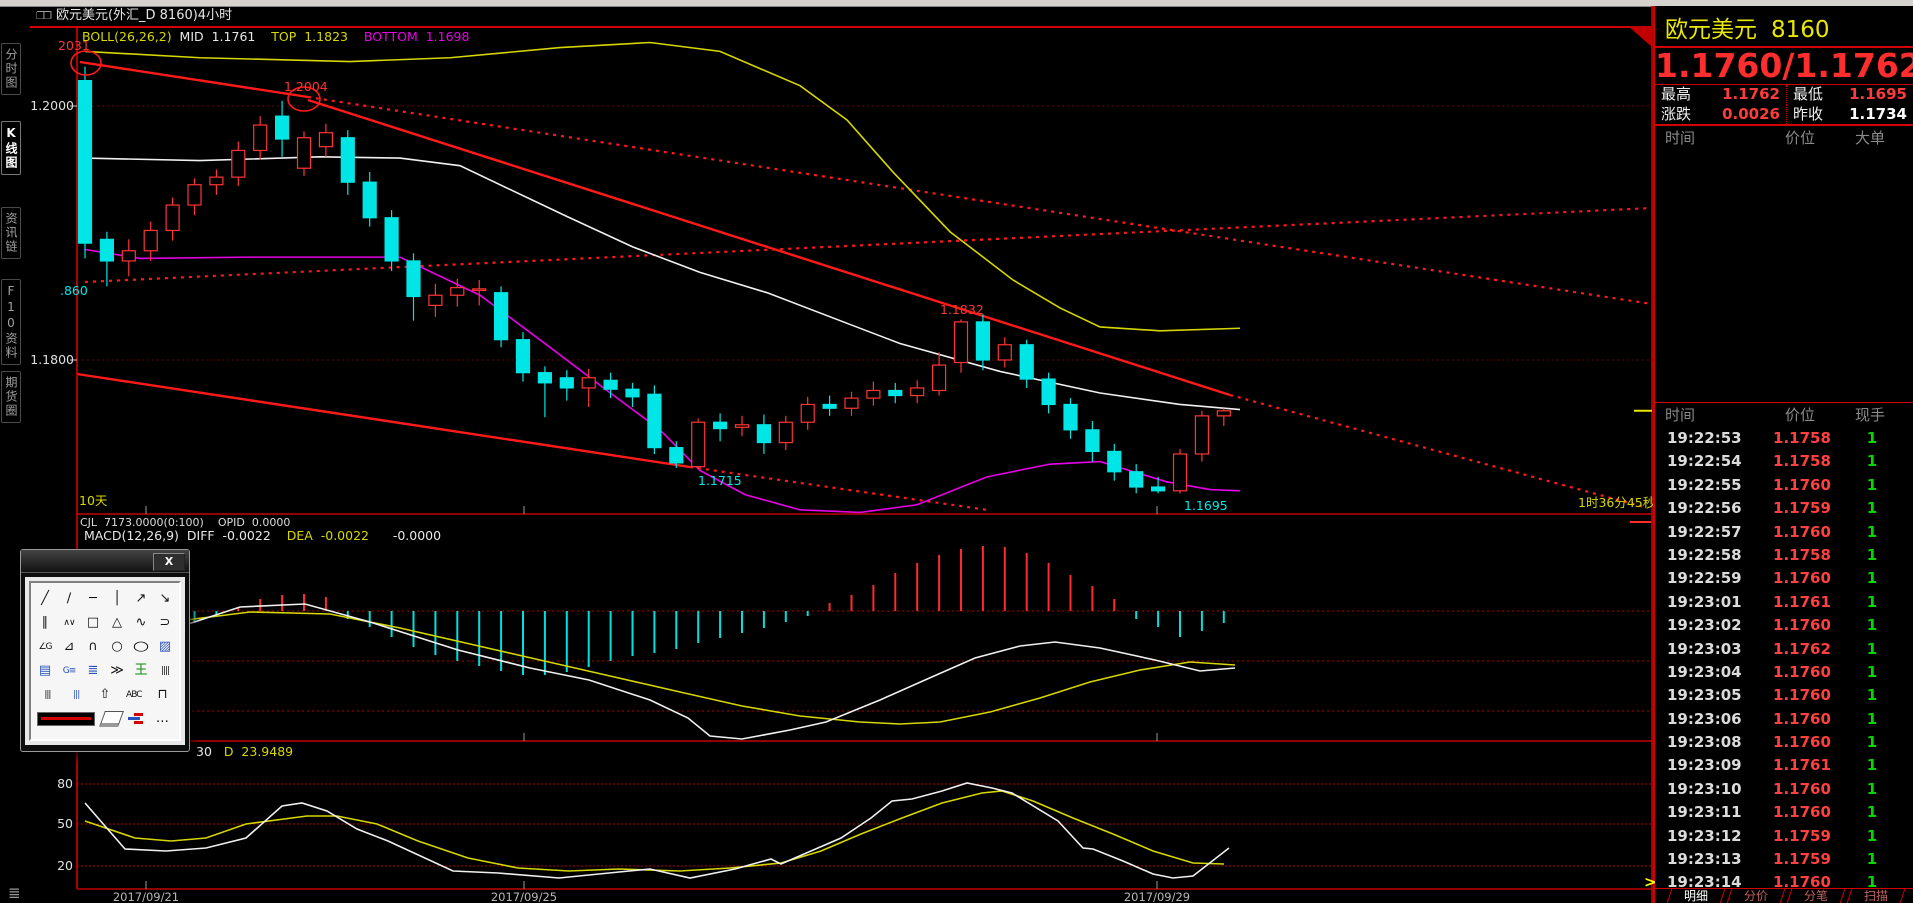 This screenshot has height=903, width=1913. Describe the element at coordinates (134, 695) in the screenshot. I see `text-label-tool: ABC` at that location.